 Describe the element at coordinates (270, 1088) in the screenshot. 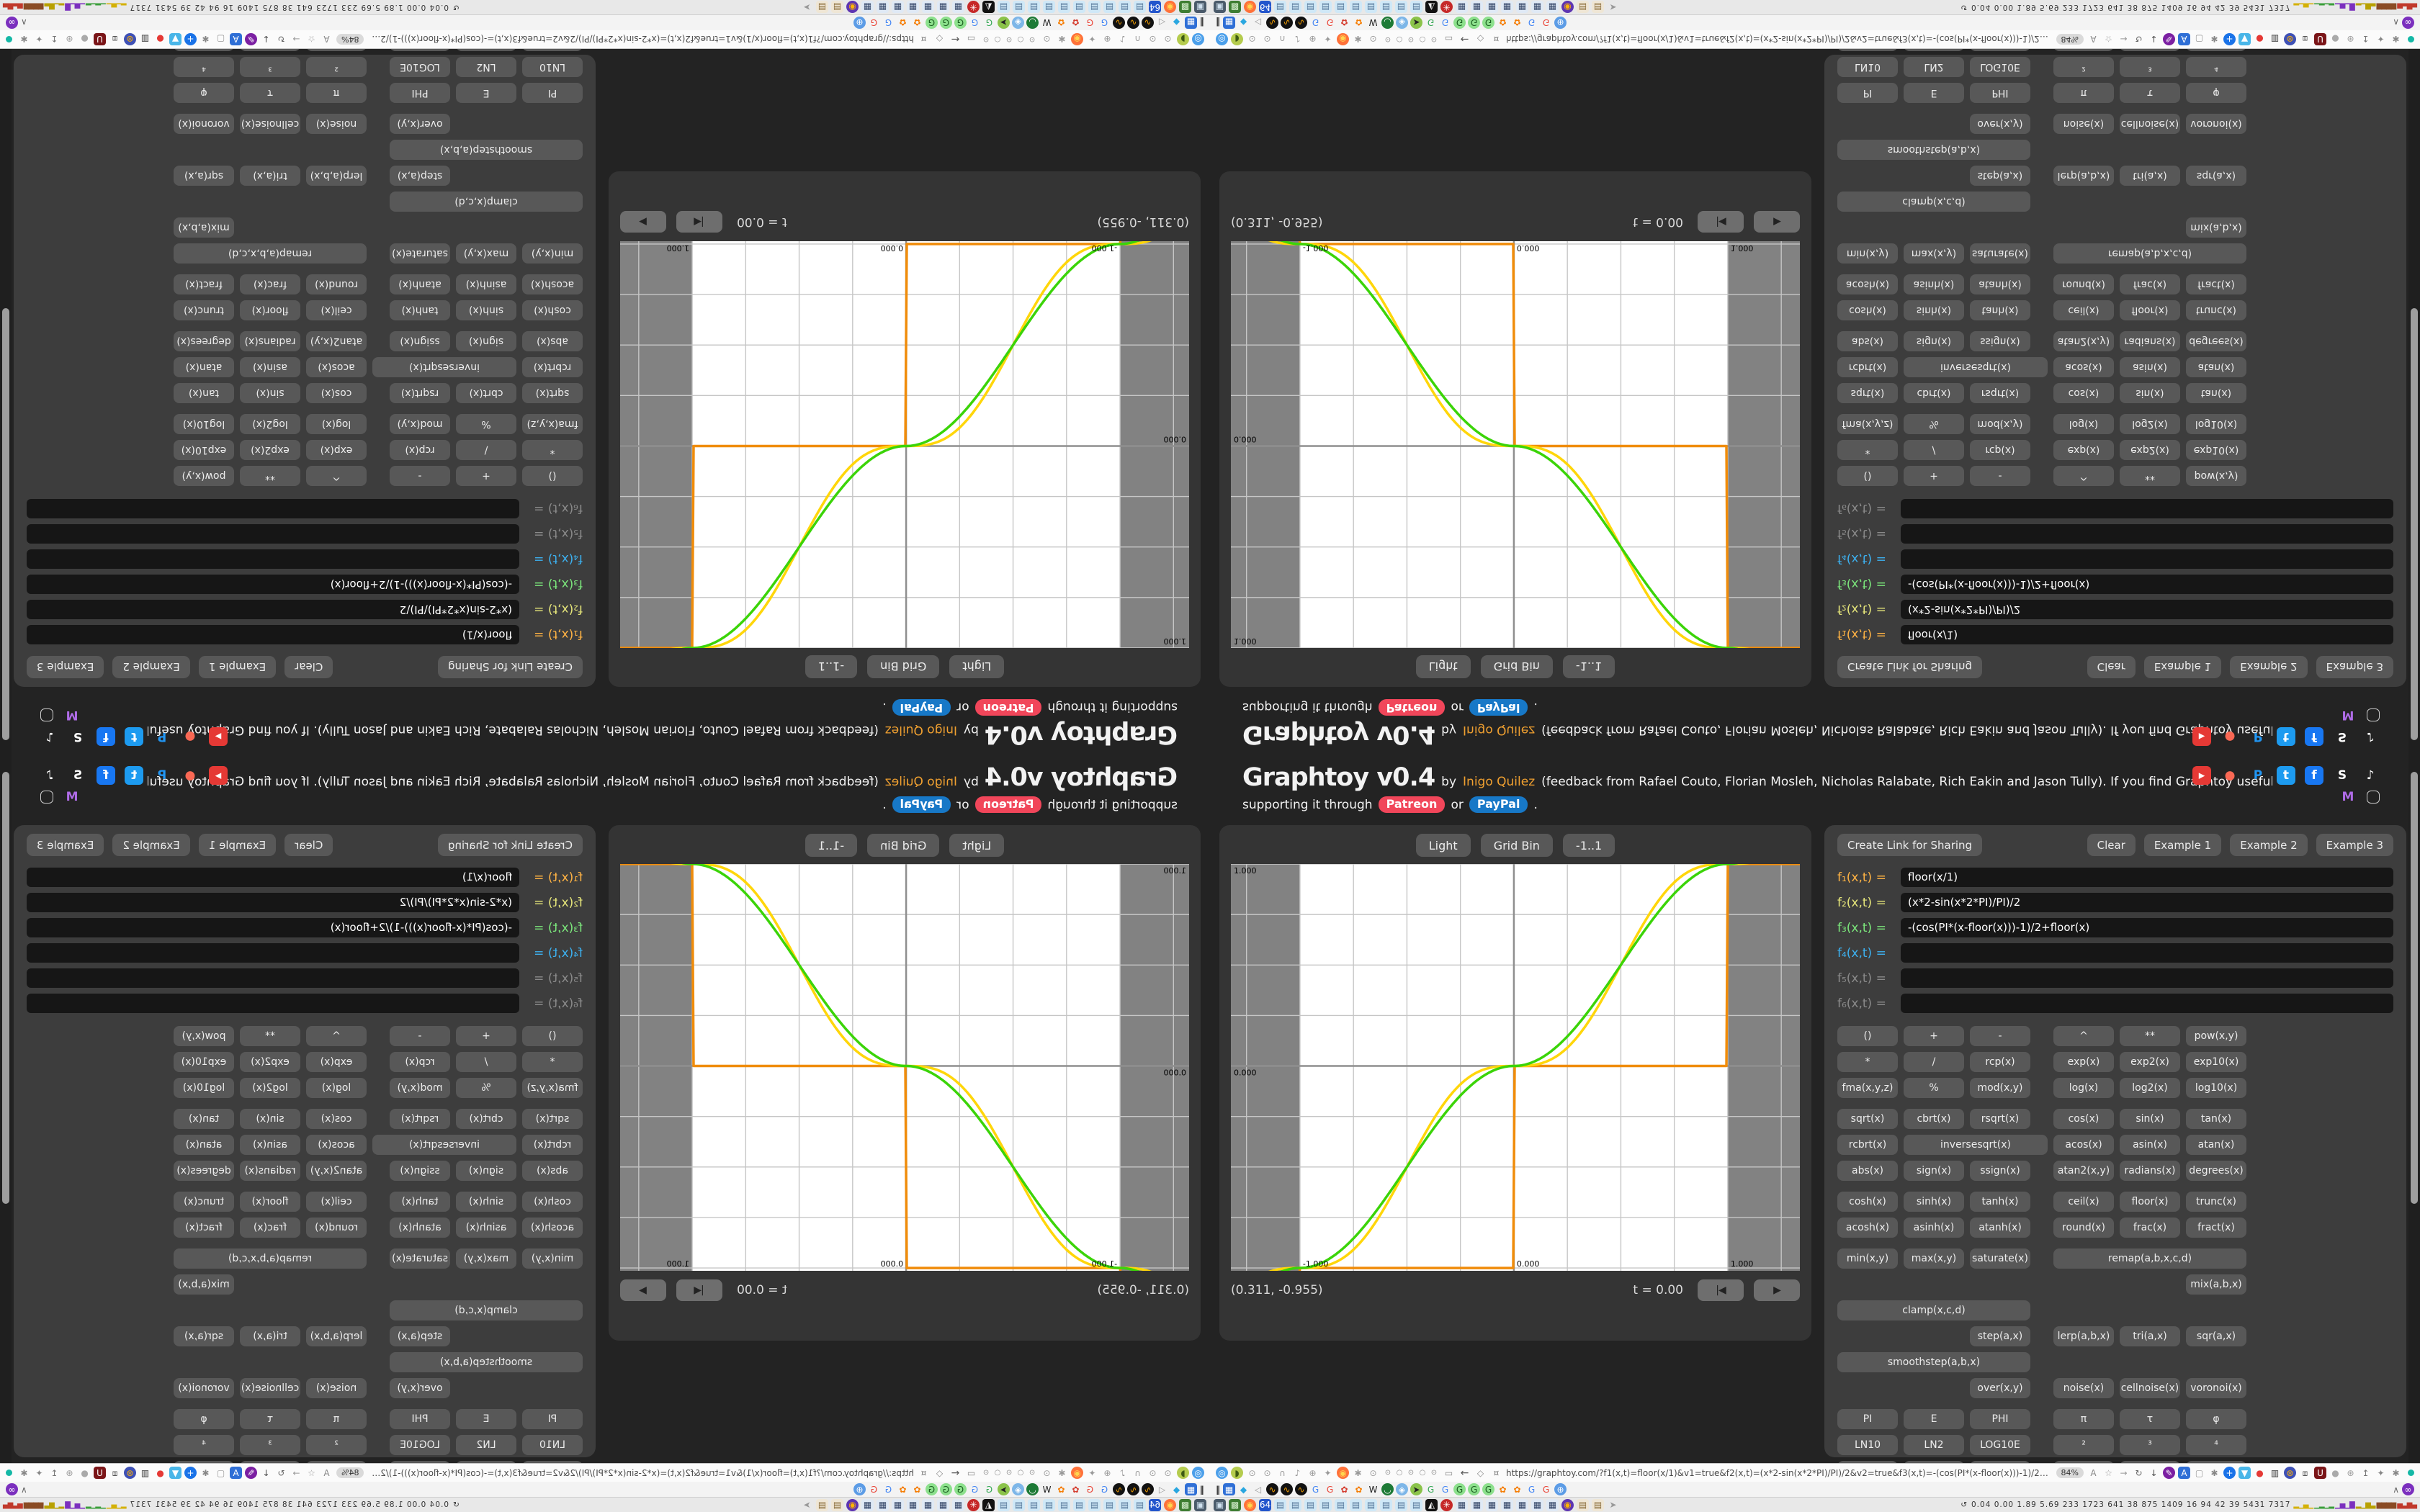

I see `function-button-log2x: log2(x)` at that location.